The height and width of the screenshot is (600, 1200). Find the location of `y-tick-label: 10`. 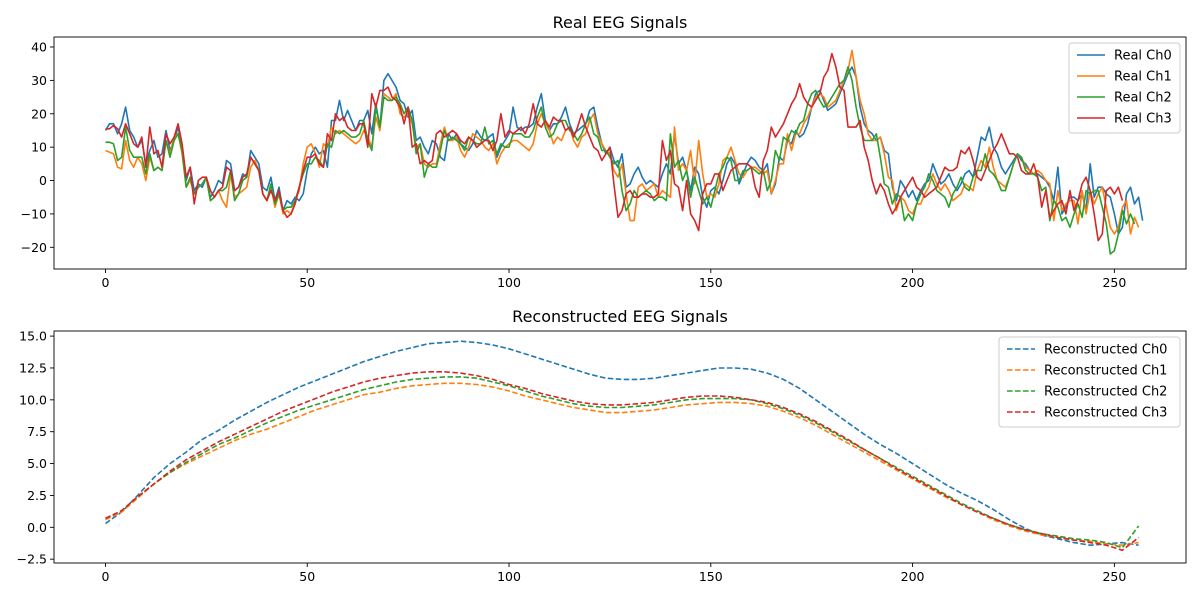

y-tick-label: 10 is located at coordinates (39, 147).